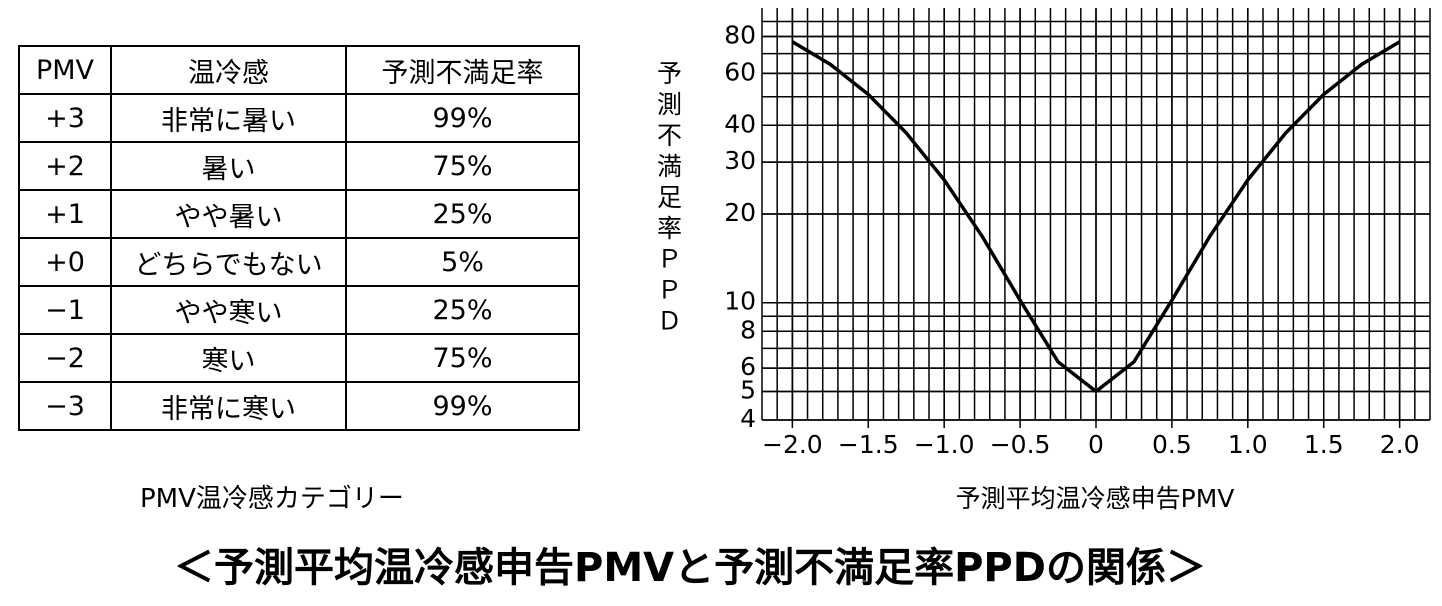 This screenshot has height=606, width=1442. What do you see at coordinates (228, 310) in the screenshot?
I see `table-cell: やや寒い` at bounding box center [228, 310].